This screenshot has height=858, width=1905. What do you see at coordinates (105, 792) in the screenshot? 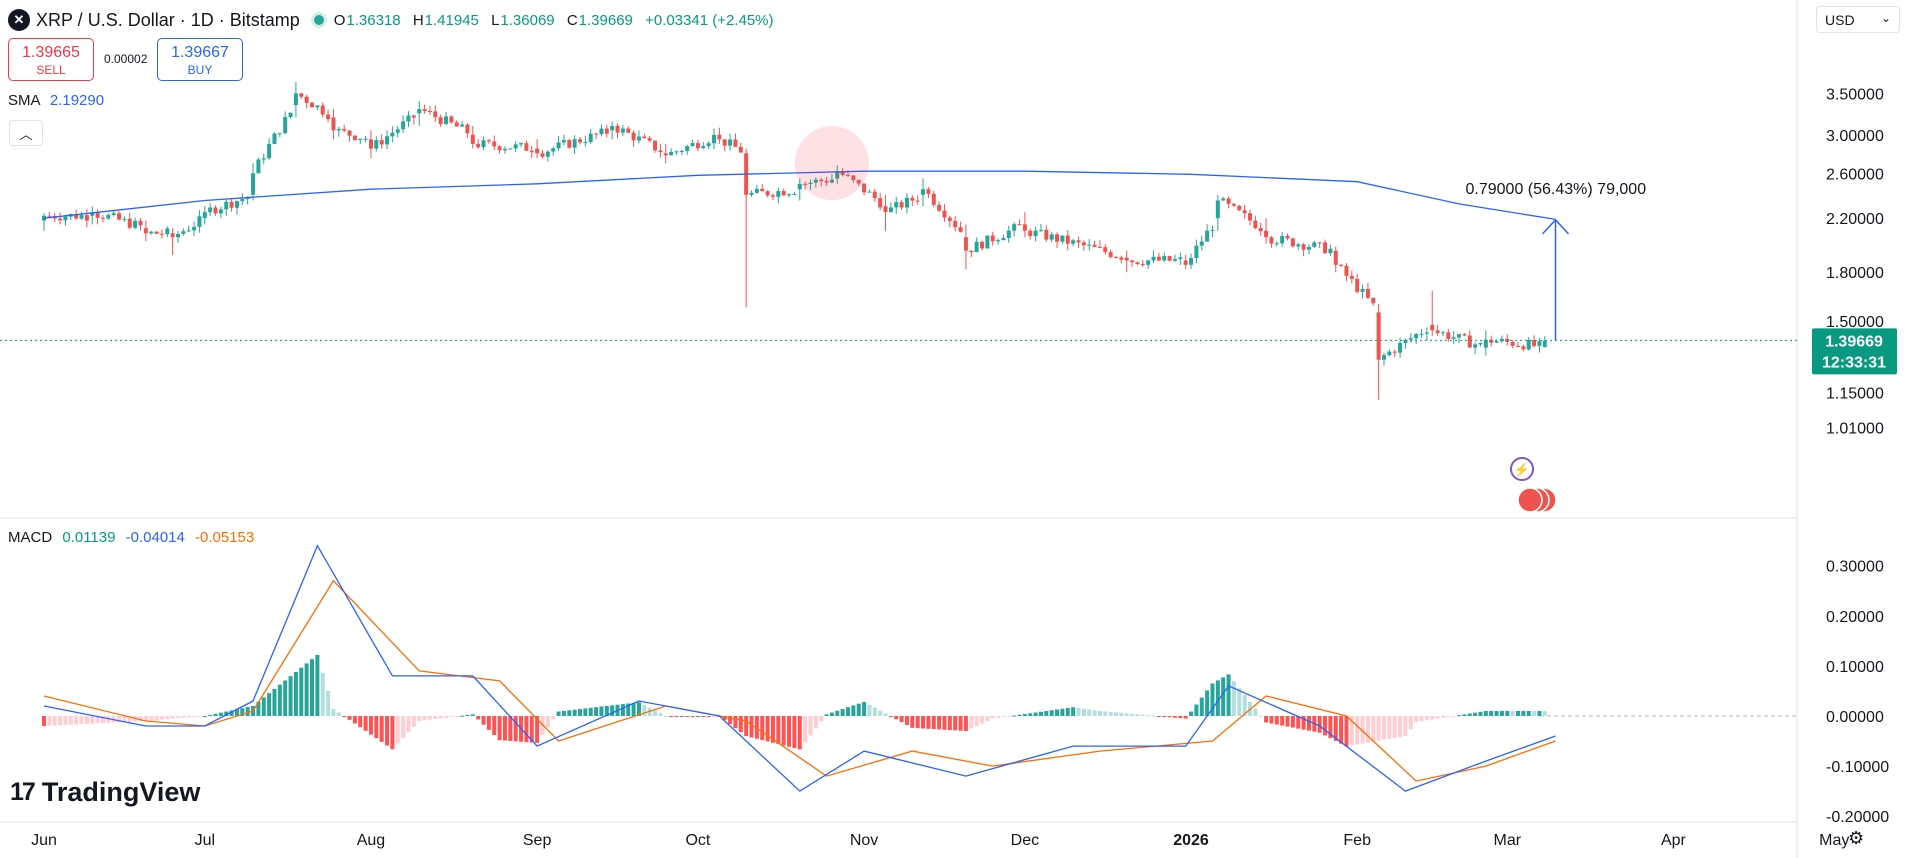
I see `tradingview-logo: 17 TradingView` at bounding box center [105, 792].